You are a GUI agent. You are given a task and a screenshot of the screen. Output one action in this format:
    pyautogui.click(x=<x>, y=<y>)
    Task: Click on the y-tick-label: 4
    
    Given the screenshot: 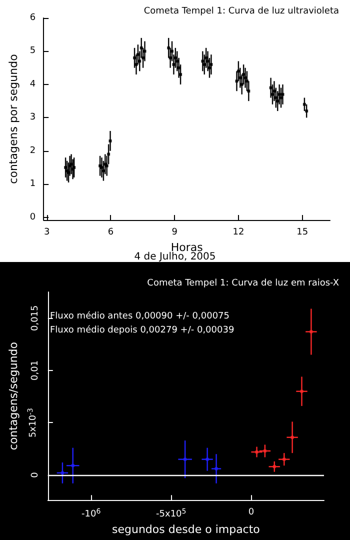 What is the action you would take?
    pyautogui.click(x=33, y=84)
    